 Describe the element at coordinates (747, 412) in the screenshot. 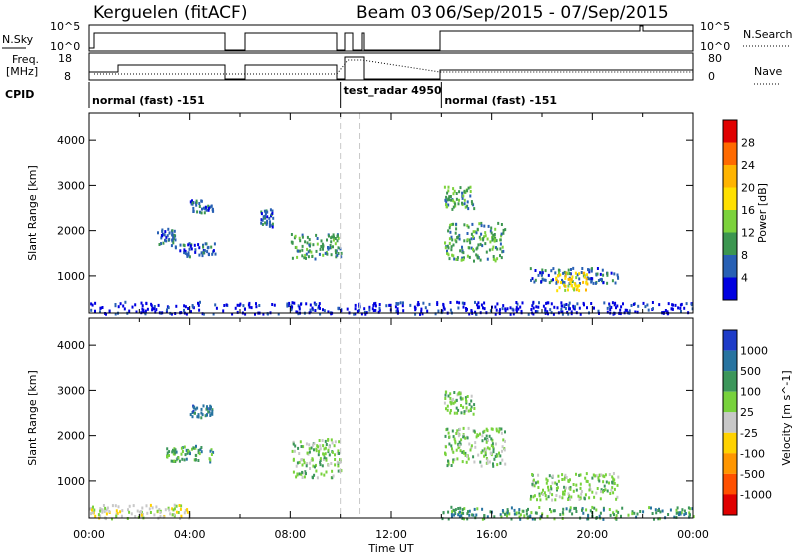

I see `colorbar-tick-label: 25` at that location.